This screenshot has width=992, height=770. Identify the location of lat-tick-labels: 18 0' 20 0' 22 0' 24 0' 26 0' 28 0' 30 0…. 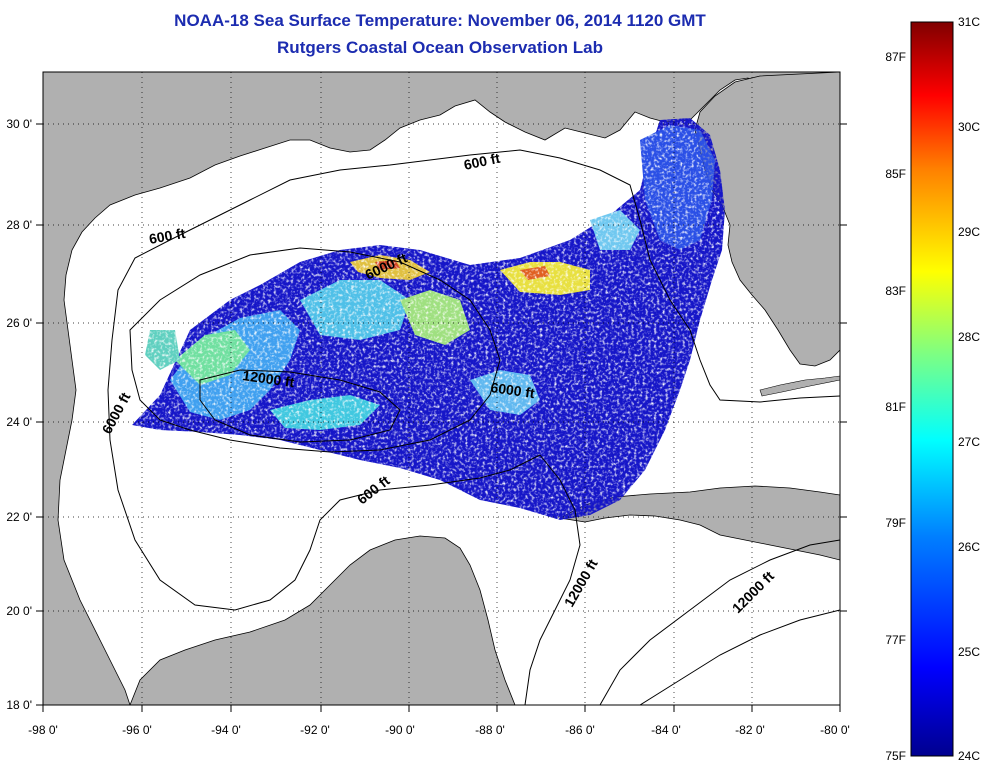
(19, 414).